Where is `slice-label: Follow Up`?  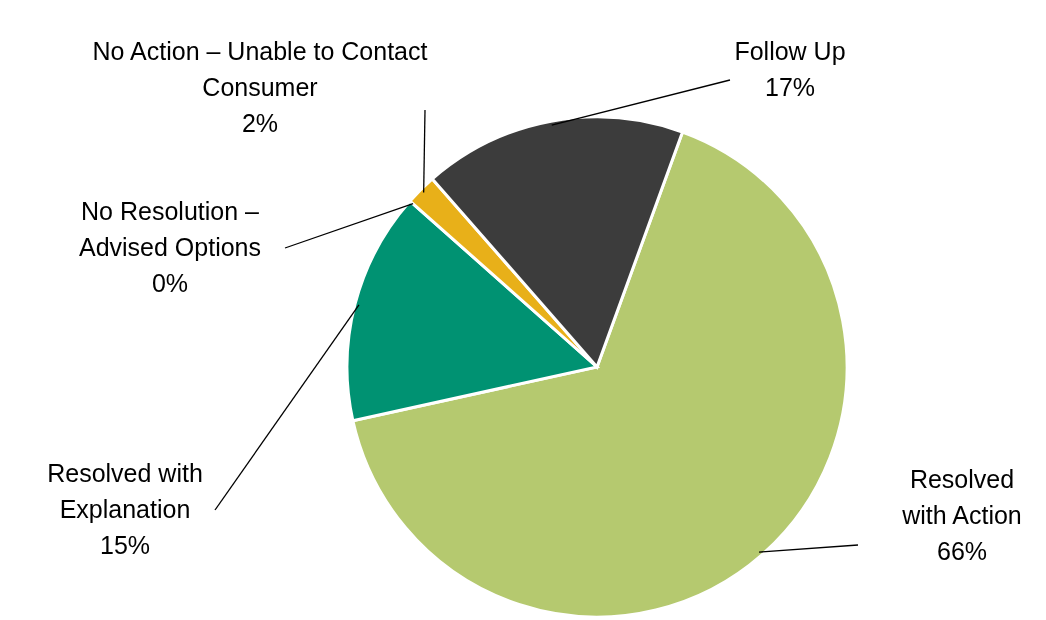 slice-label: Follow Up is located at coordinates (790, 51).